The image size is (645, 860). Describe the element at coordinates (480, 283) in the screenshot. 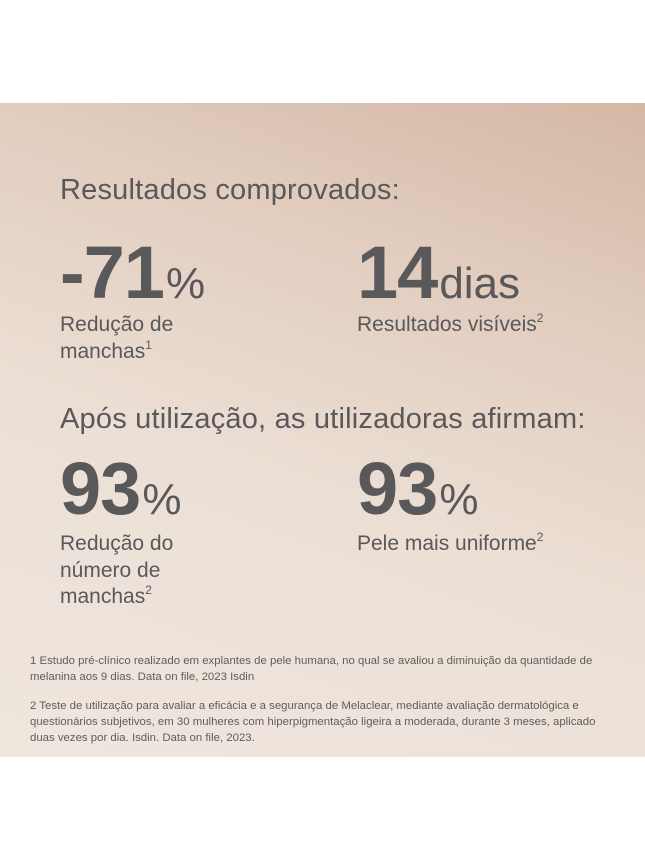

I see `unit: dias` at that location.